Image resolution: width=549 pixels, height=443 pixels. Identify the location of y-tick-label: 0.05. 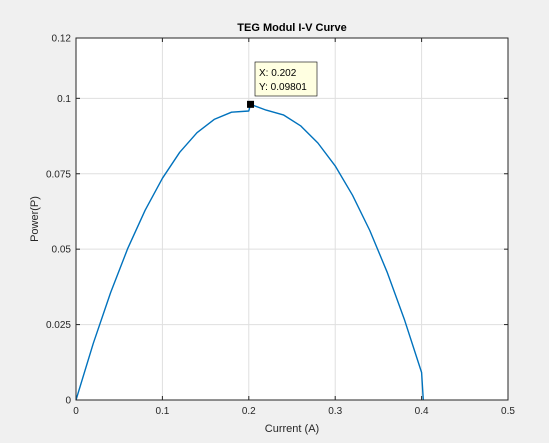
(62, 250).